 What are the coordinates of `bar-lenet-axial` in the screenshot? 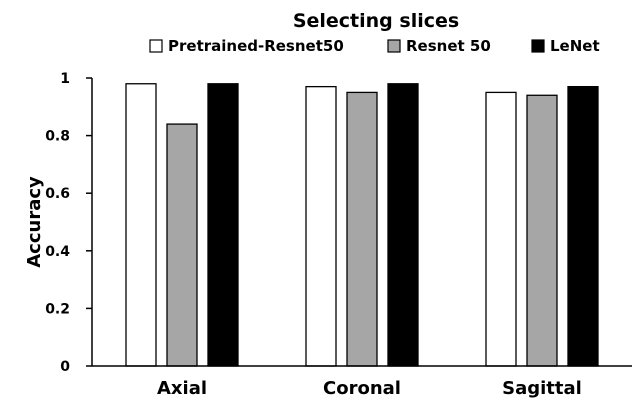 It's located at (223, 225).